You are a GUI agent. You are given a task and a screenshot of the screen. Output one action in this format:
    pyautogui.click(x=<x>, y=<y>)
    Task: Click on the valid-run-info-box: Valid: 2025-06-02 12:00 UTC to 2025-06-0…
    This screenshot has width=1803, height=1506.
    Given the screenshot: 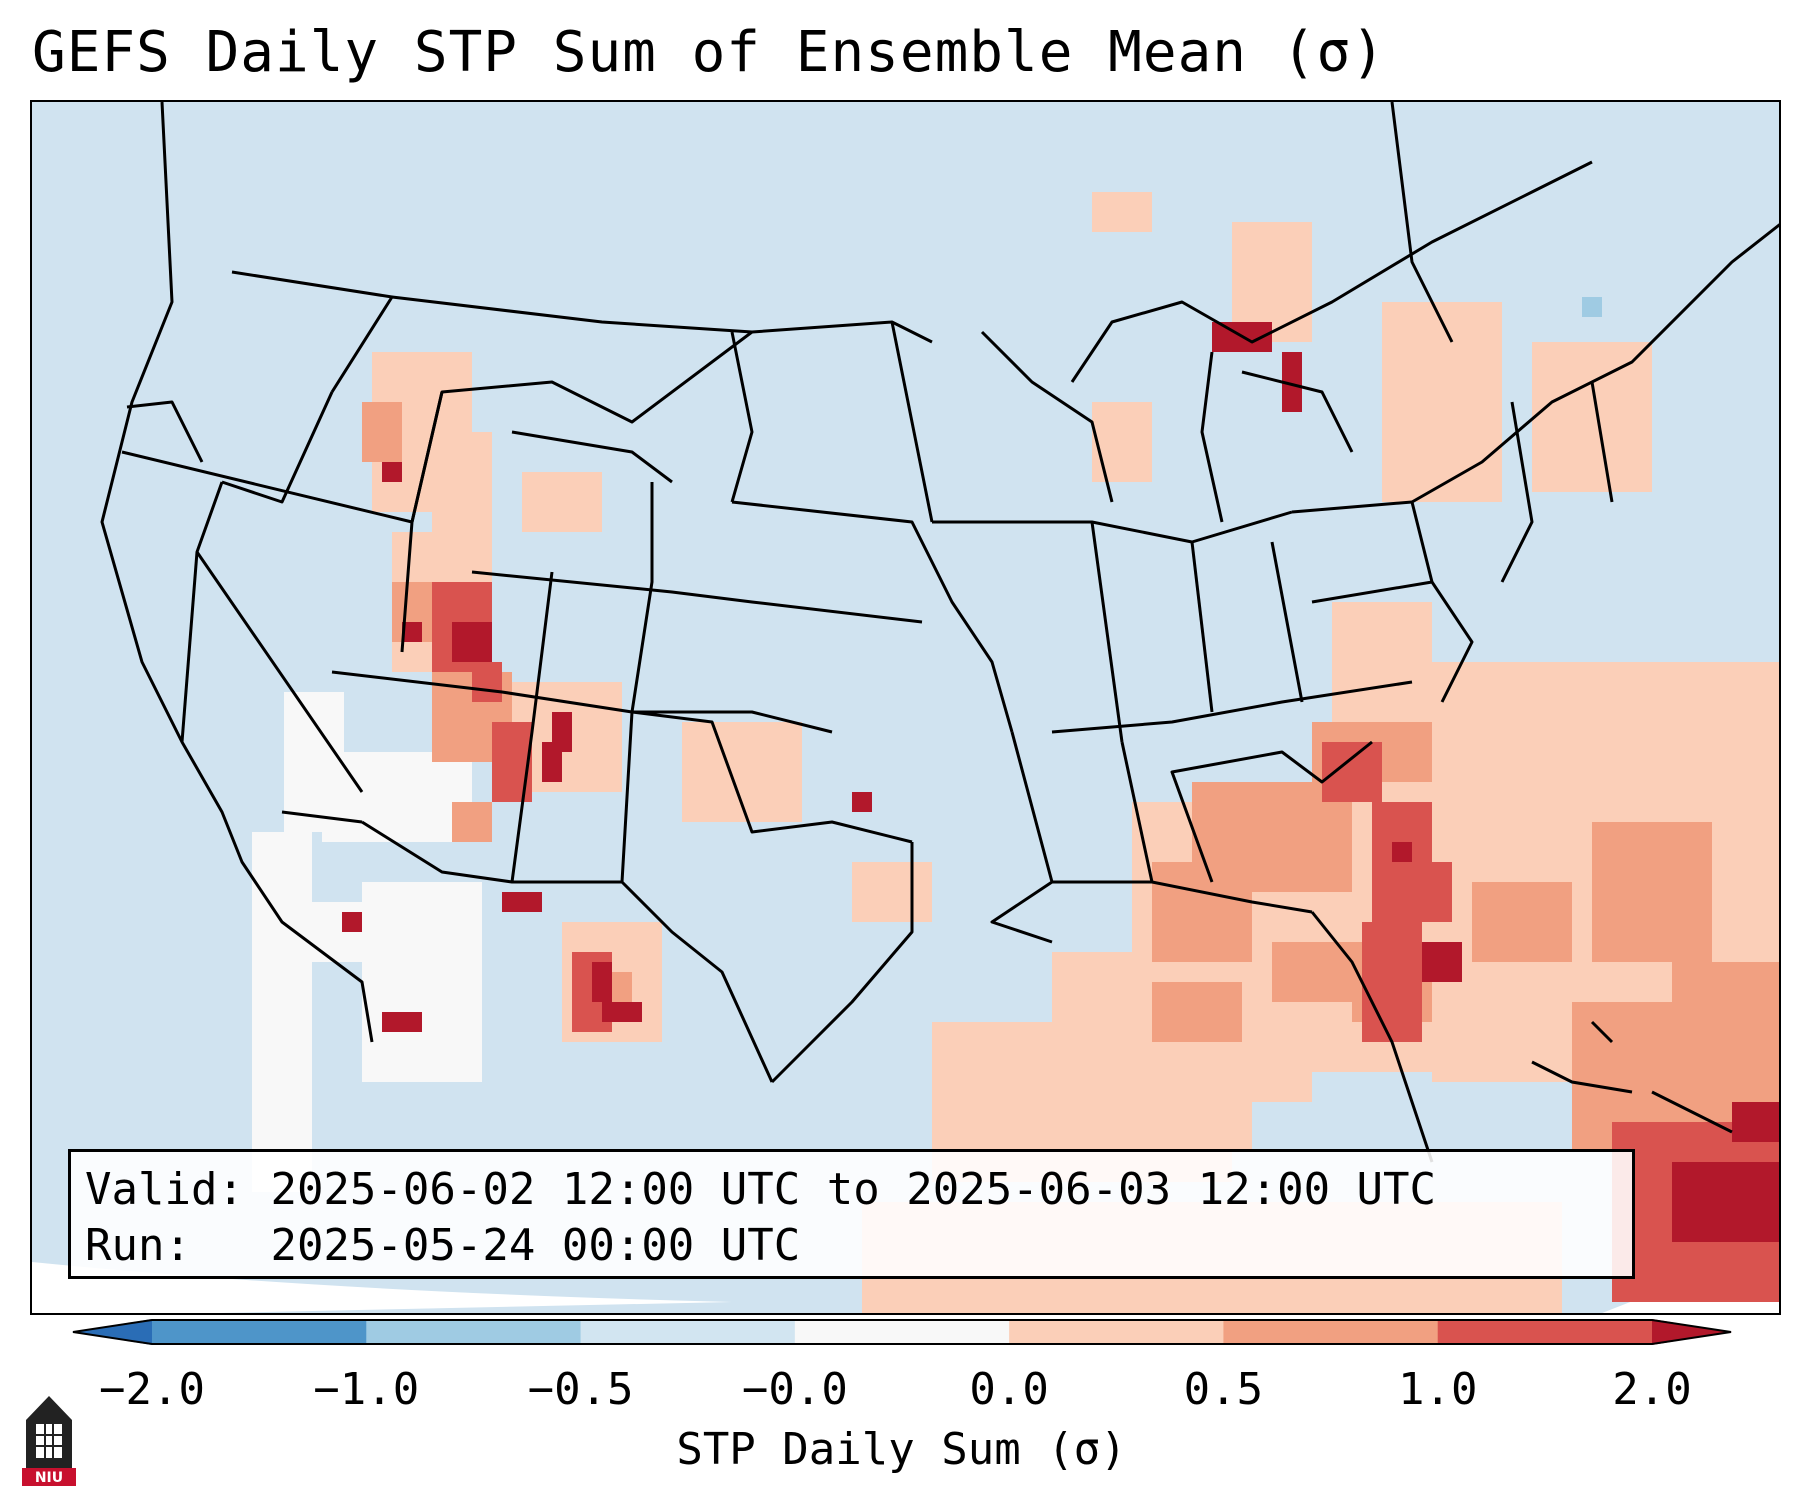 What is the action you would take?
    pyautogui.click(x=851, y=1214)
    